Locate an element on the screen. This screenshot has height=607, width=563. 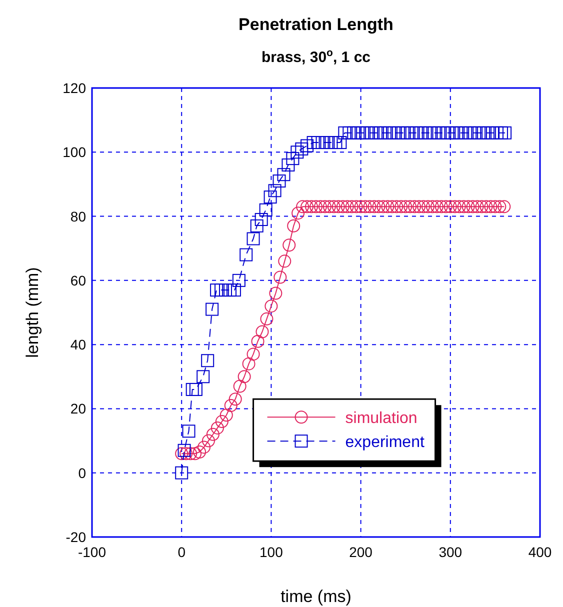
legend-label: experiment is located at coordinates (385, 443).